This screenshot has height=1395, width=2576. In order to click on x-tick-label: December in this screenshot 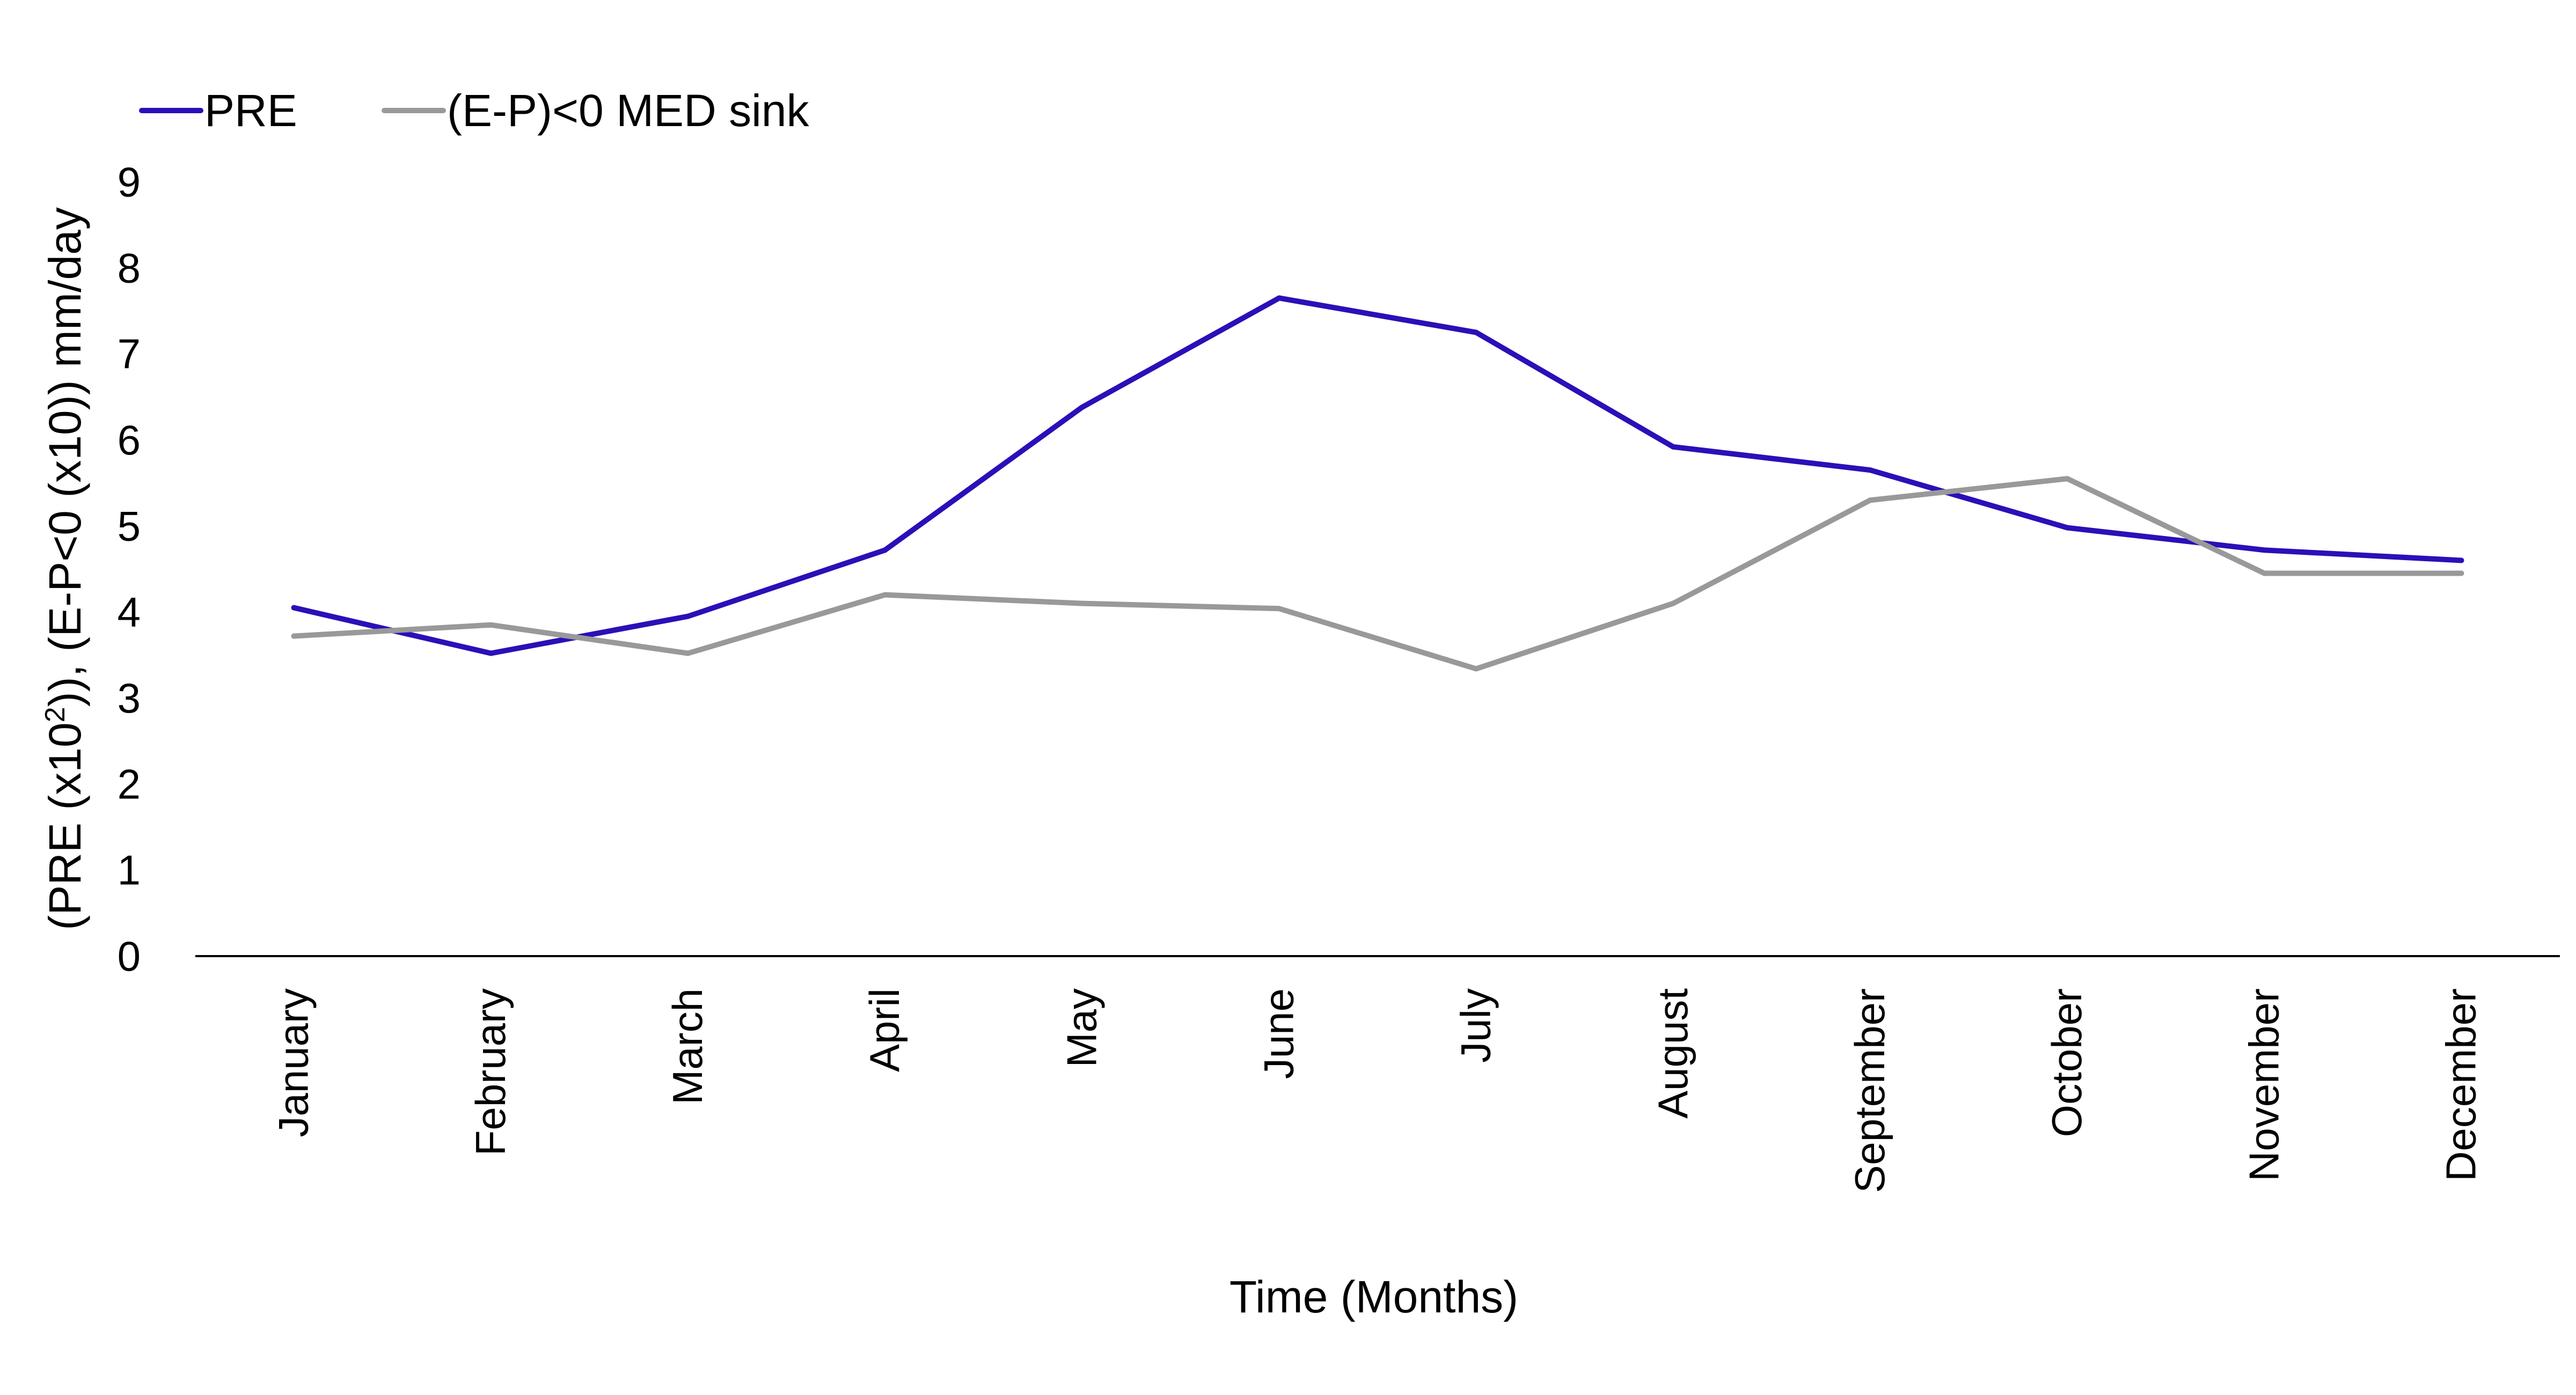, I will do `click(2460, 1084)`.